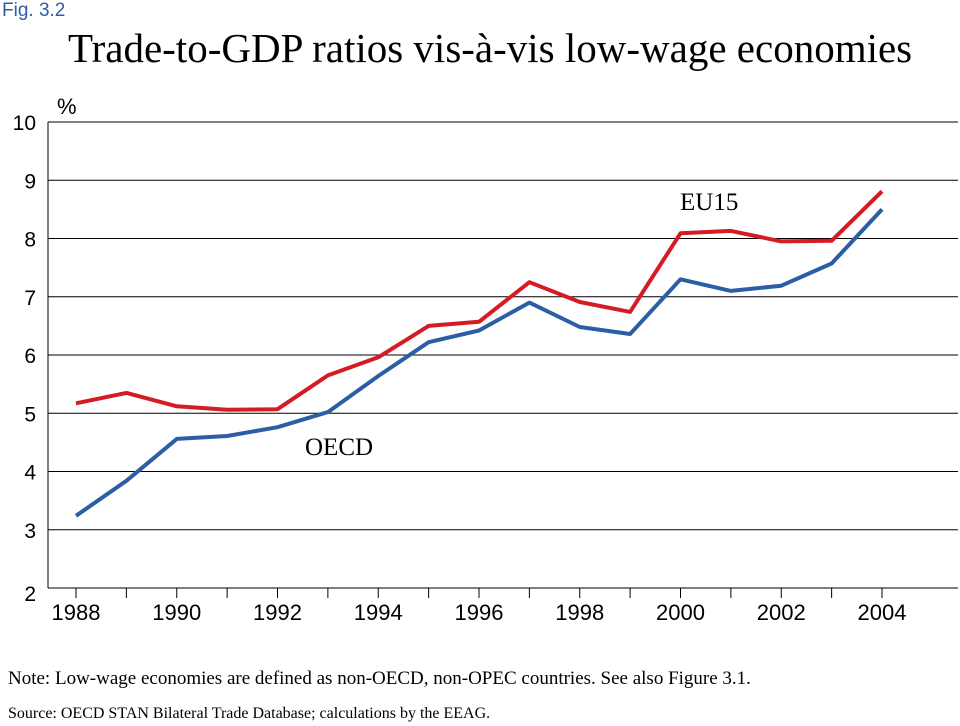  I want to click on y-tick-label: 5, so click(30, 414).